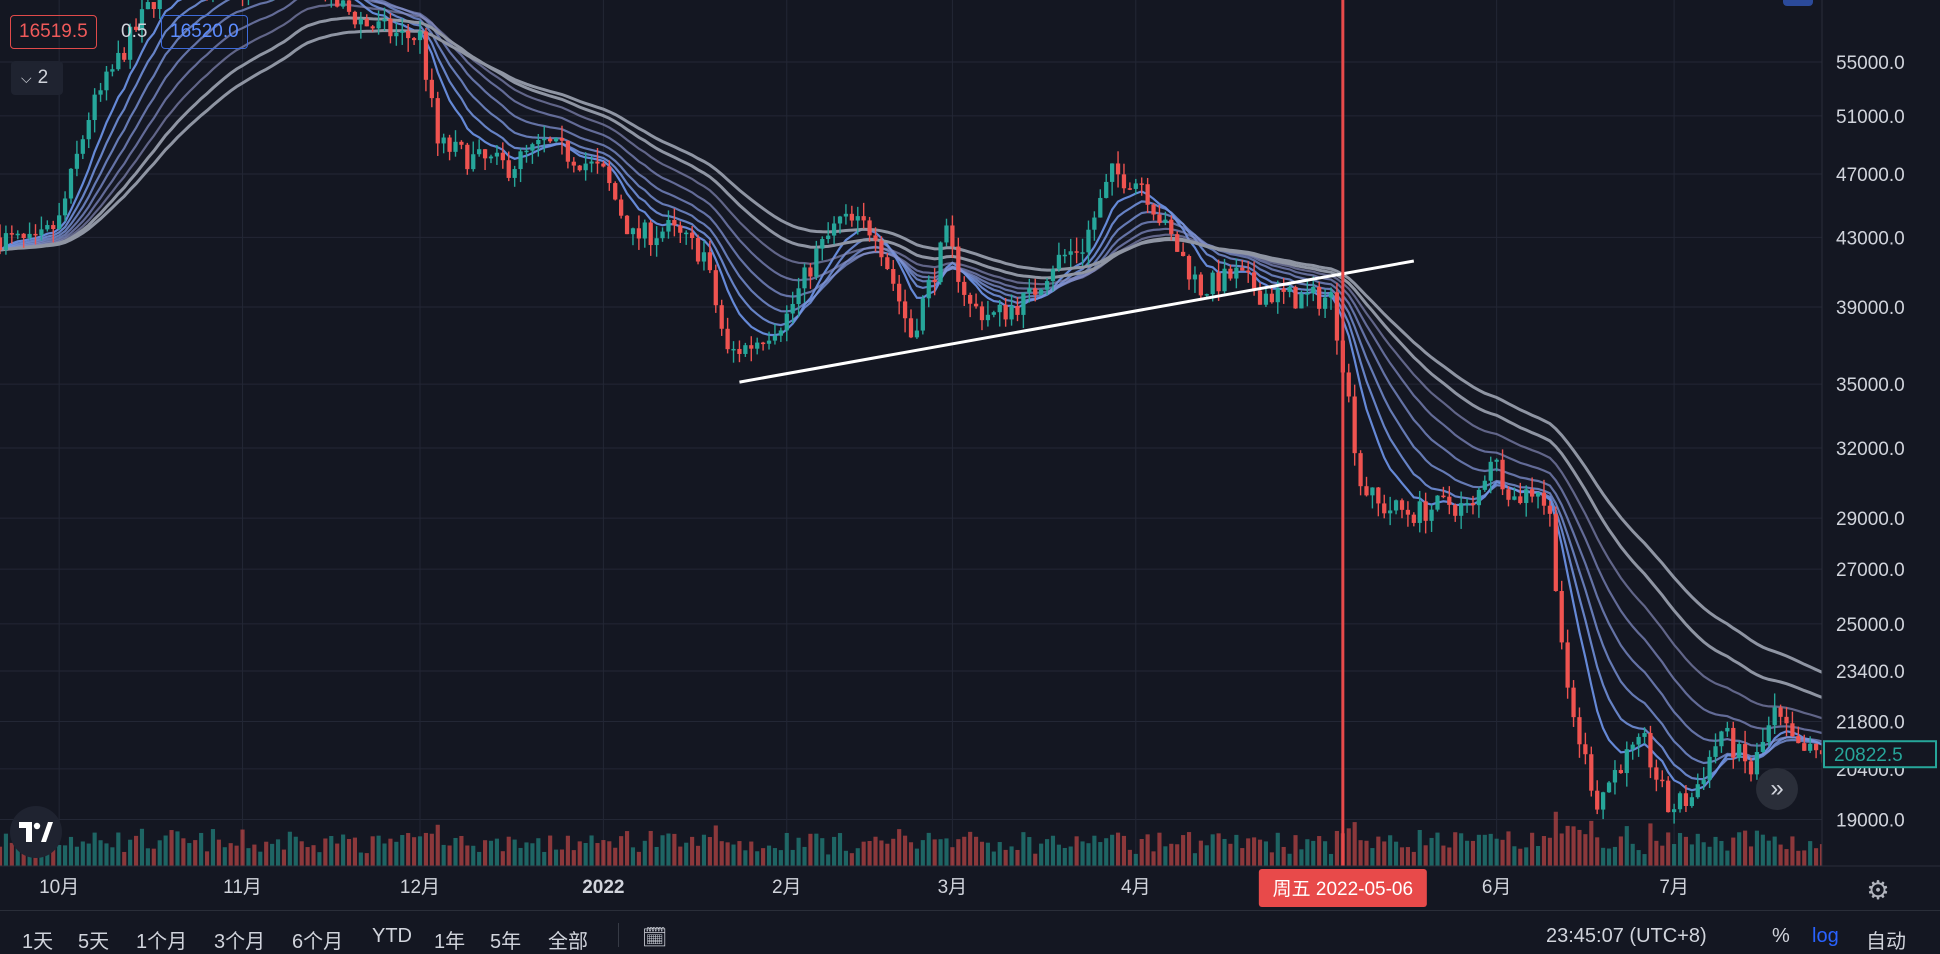  I want to click on time-axis-background, so click(970, 888).